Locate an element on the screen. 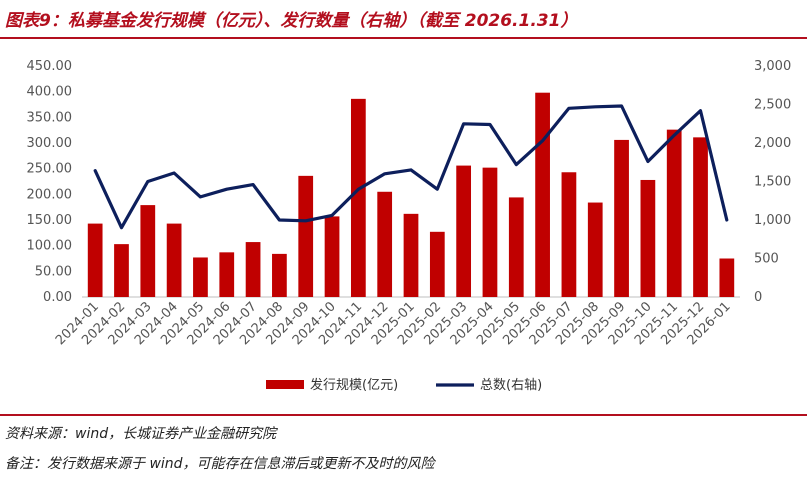 This screenshot has width=807, height=483. y-left-tick-label: 150.00 is located at coordinates (50, 220).